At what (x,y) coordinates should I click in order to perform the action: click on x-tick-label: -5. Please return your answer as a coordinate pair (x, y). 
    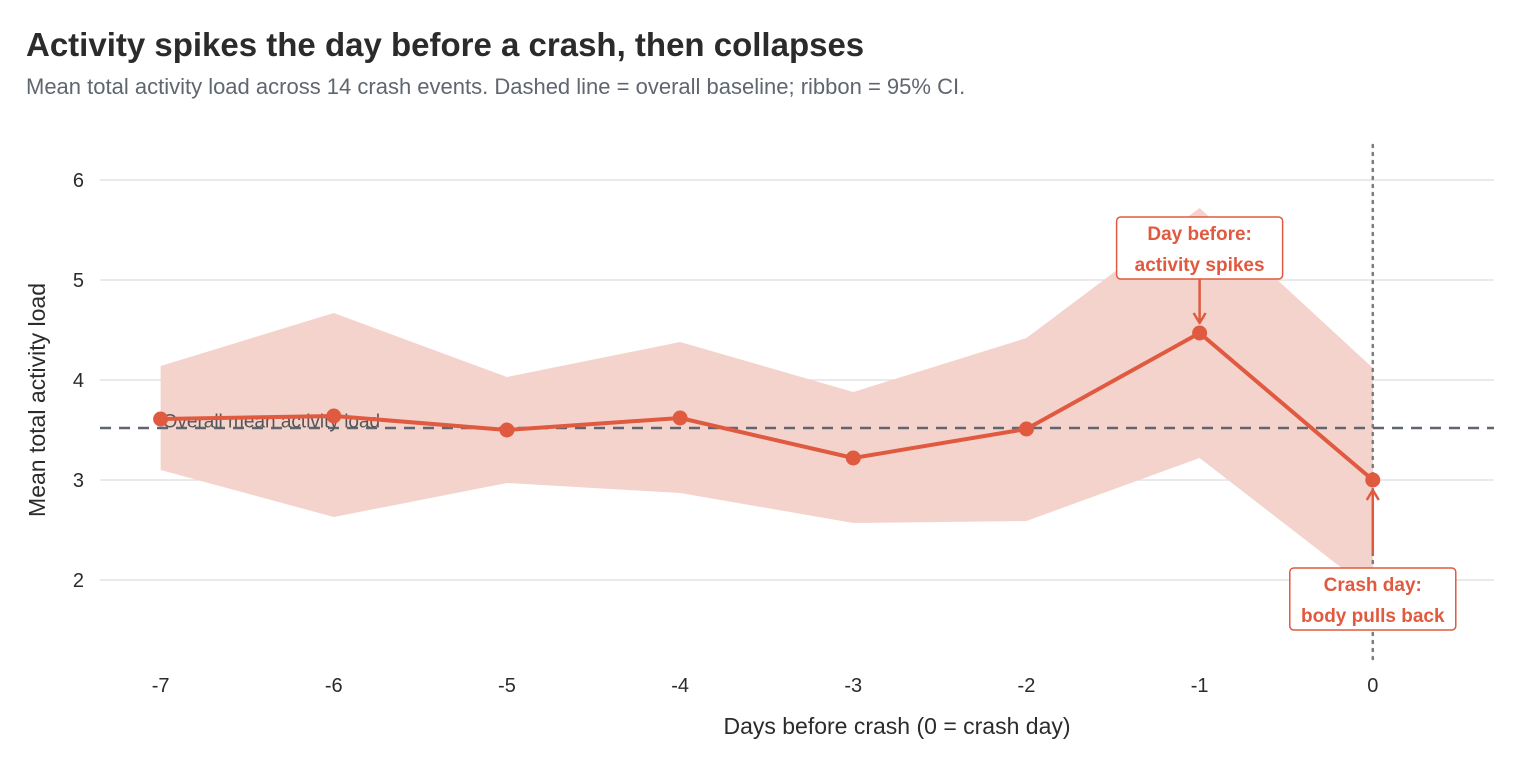
    Looking at the image, I should click on (507, 686).